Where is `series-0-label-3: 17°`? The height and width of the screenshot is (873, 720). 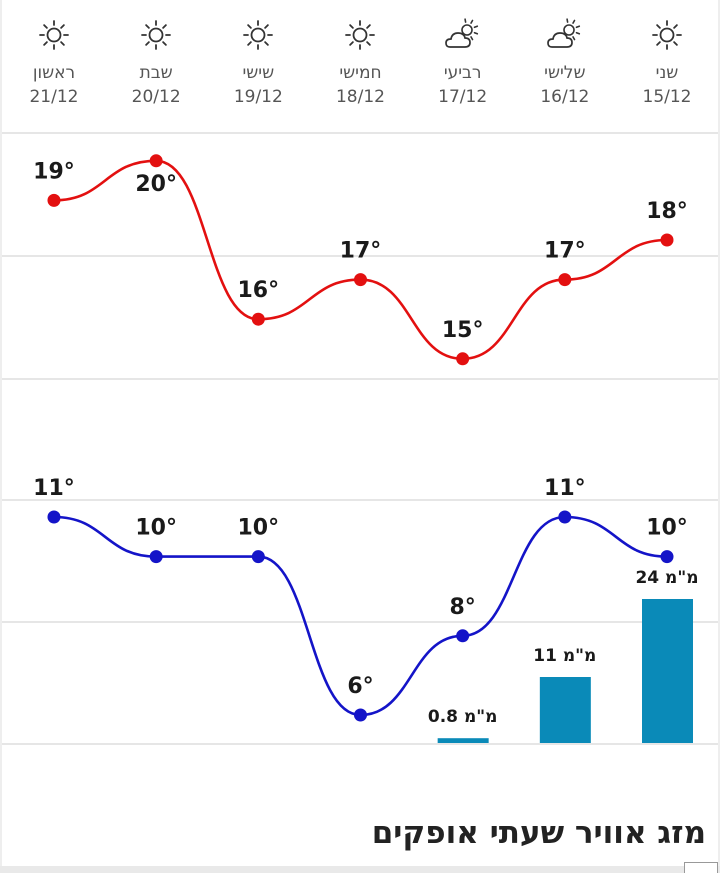
series-0-label-3: 17° is located at coordinates (361, 251).